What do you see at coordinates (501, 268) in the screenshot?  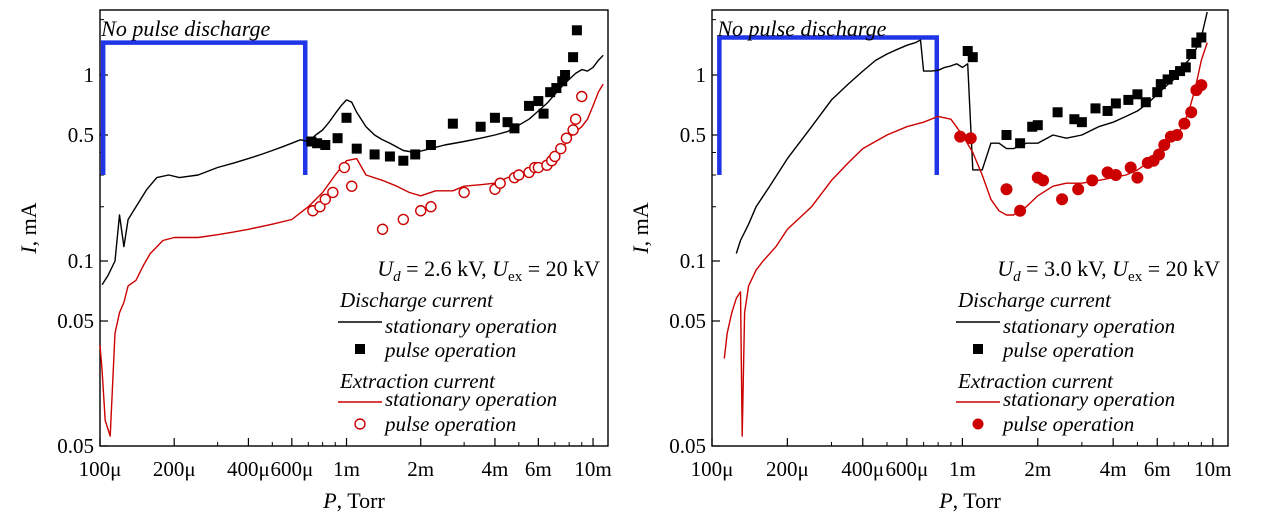 I see `uex-symbol: U` at bounding box center [501, 268].